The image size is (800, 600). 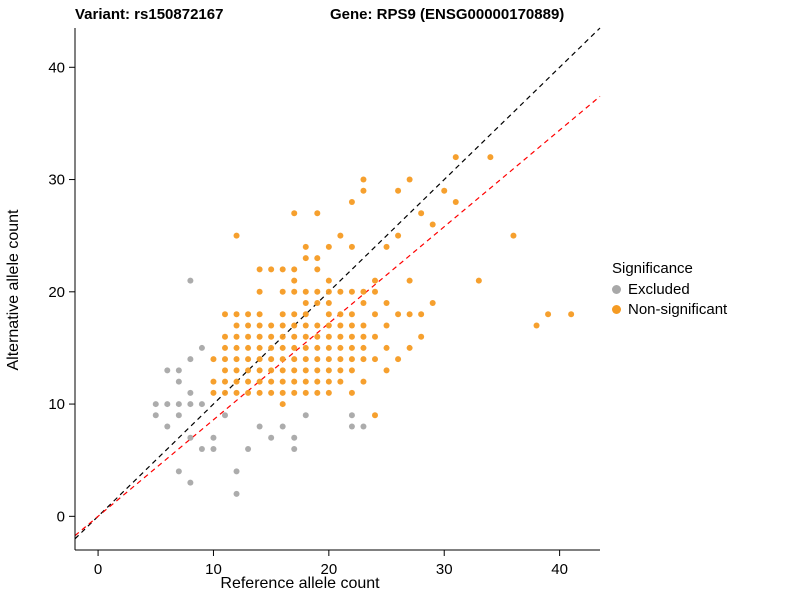 I want to click on gene-title: Gene: RPS9 (ENSG00000170889), so click(x=447, y=14).